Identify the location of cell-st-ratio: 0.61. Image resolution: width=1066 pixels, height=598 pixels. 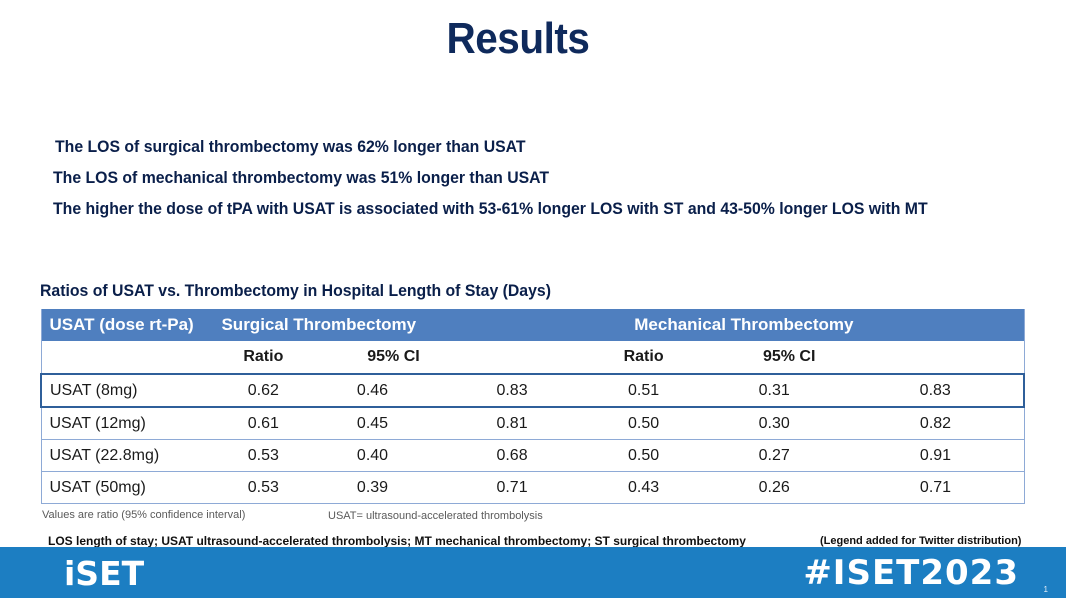
(263, 423).